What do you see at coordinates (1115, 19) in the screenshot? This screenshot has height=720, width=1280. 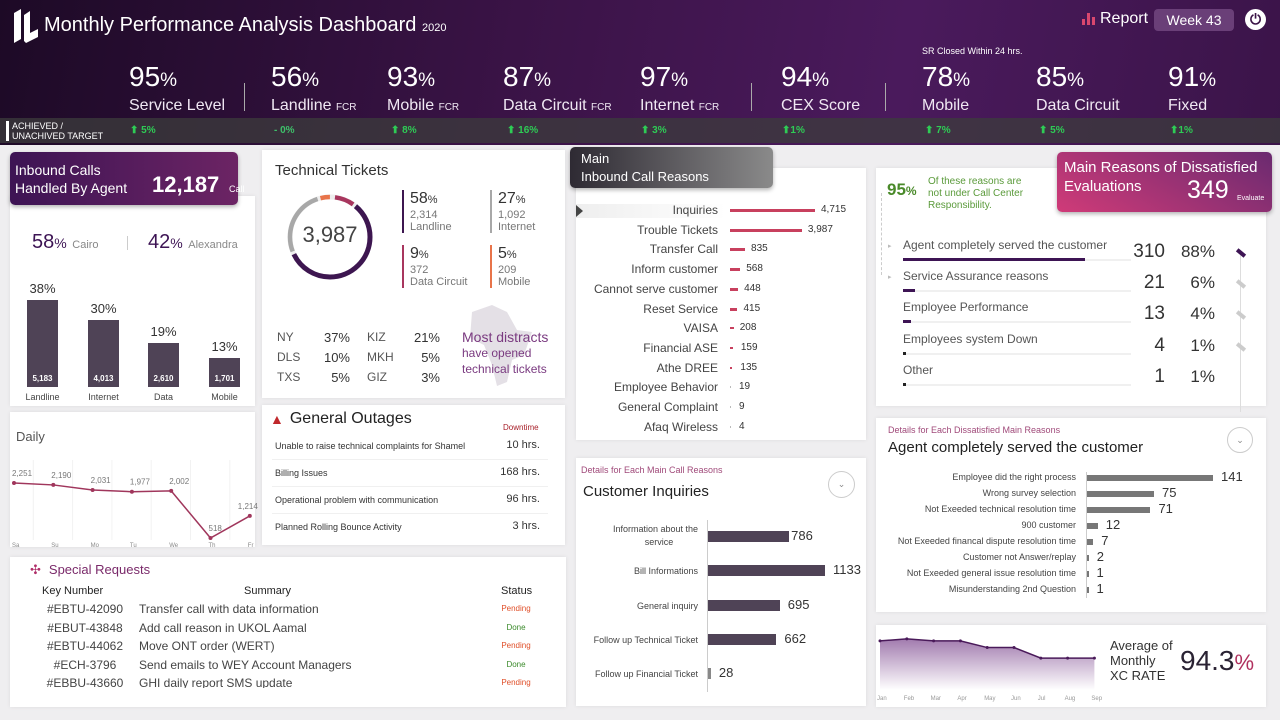 I see `report-link: Report` at bounding box center [1115, 19].